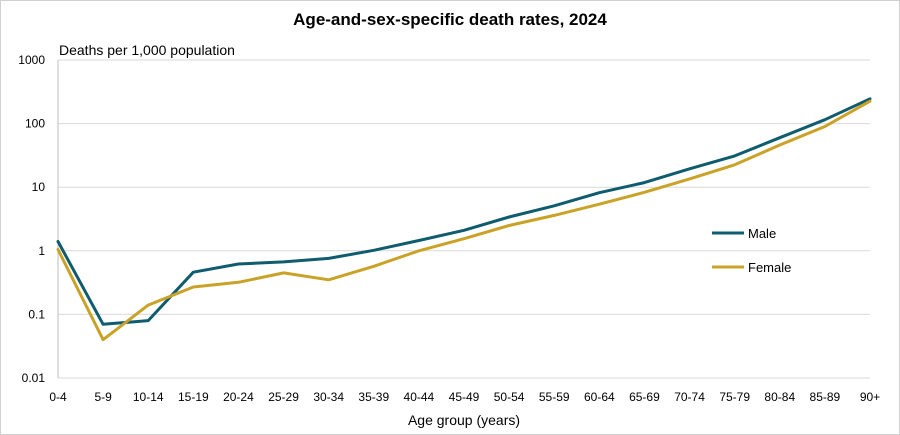 This screenshot has height=435, width=900. I want to click on x-tick-label: 80-84, so click(779, 397).